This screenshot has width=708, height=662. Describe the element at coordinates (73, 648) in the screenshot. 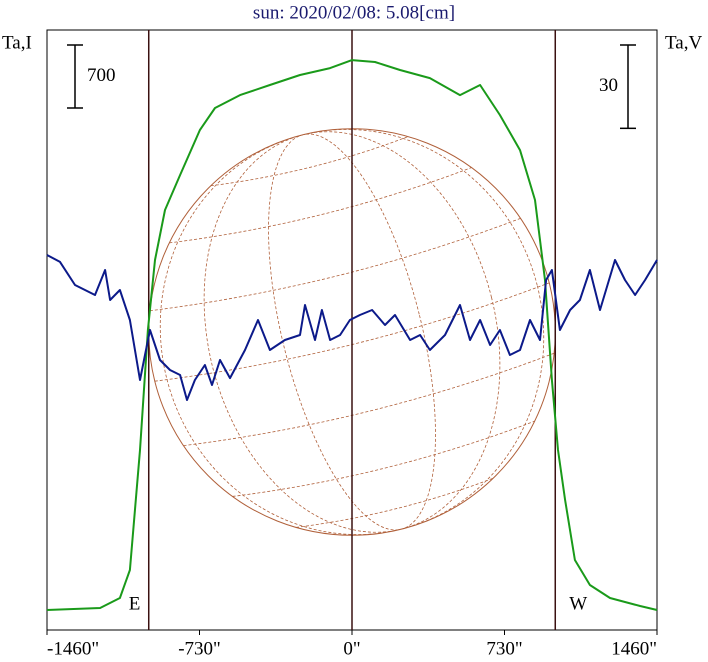

I see `x-tick-label: -1460"` at that location.